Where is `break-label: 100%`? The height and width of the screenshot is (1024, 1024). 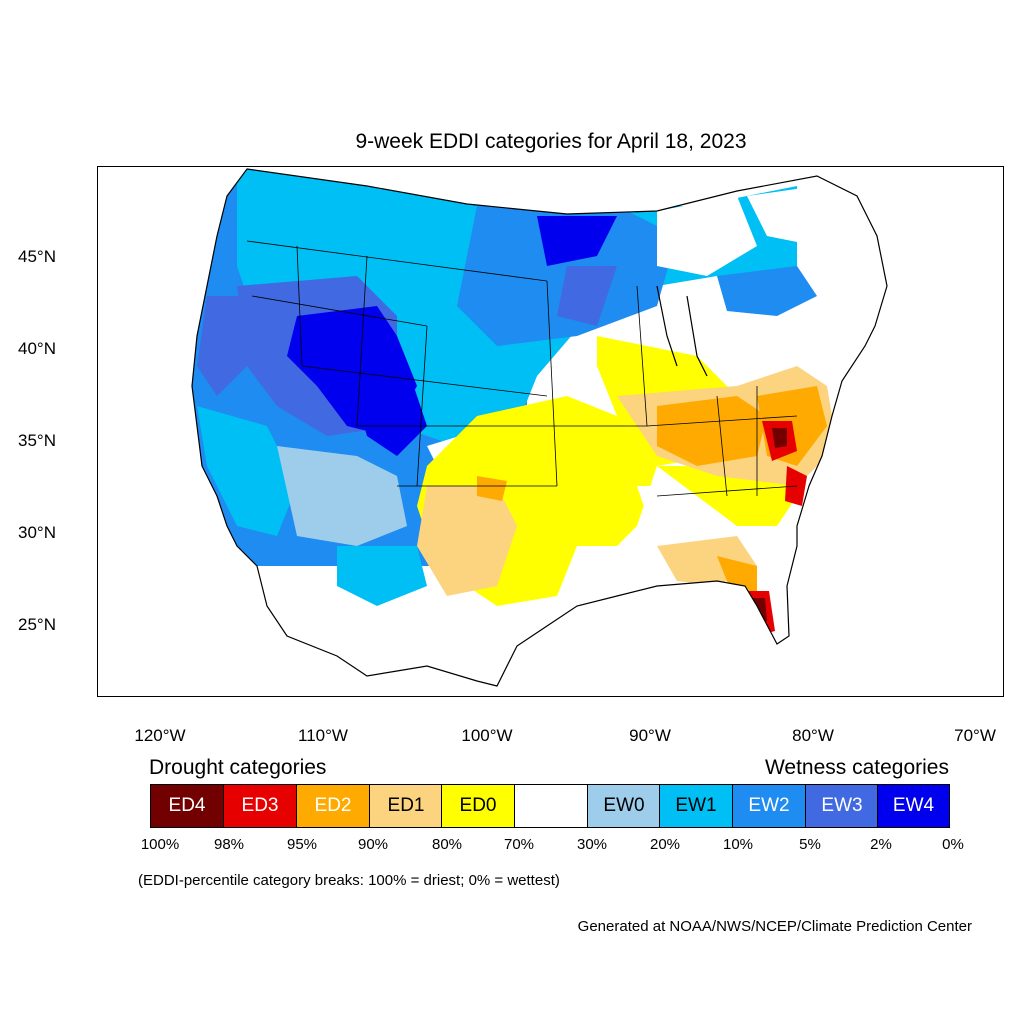 break-label: 100% is located at coordinates (160, 844).